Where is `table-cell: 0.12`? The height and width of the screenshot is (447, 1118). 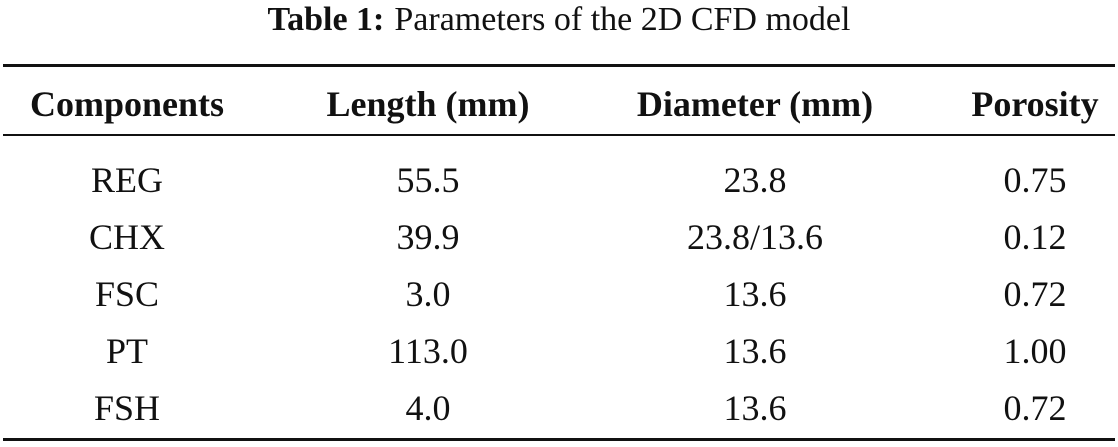
table-cell: 0.12 is located at coordinates (1035, 237).